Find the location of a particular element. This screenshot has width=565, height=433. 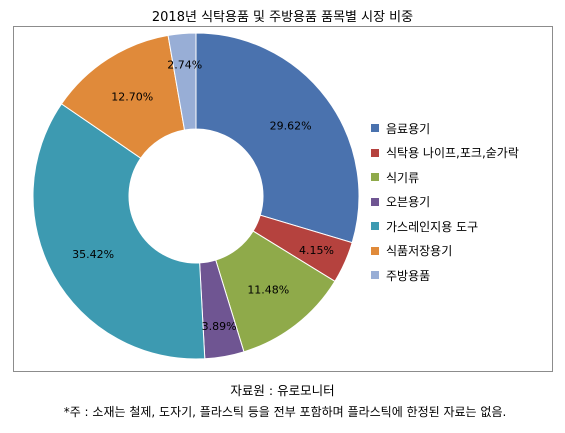

legend-item-2: 식탁용 나이프,포크,숟가락 is located at coordinates (445, 153).